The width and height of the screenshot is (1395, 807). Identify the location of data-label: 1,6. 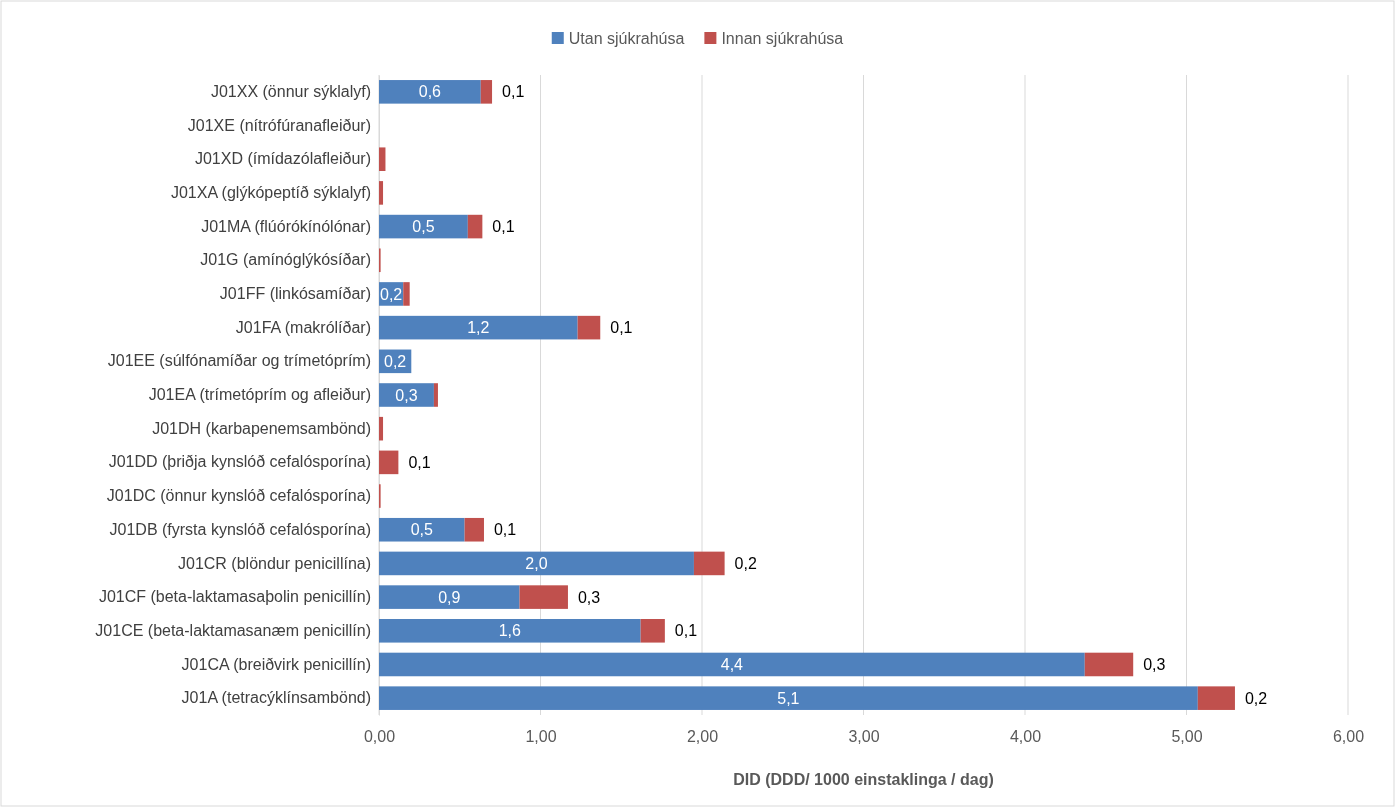
(510, 631).